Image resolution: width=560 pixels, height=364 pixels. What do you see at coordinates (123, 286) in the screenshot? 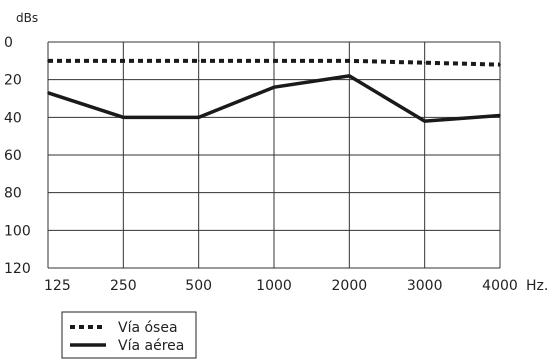
I see `x-tick-label: 250` at bounding box center [123, 286].